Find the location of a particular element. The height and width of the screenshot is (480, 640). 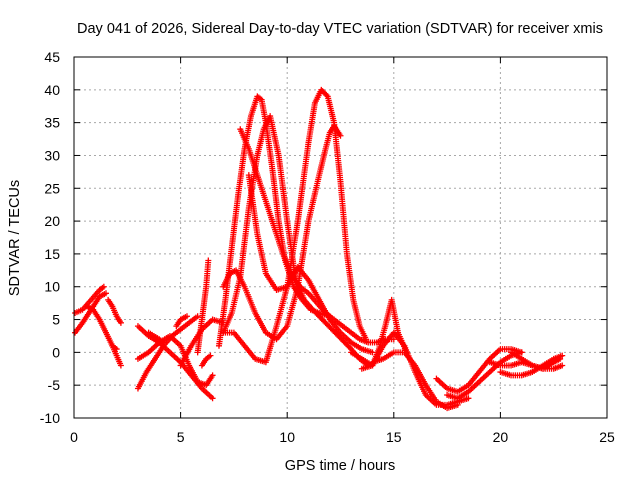

y-tick-label: 5 is located at coordinates (56, 320).